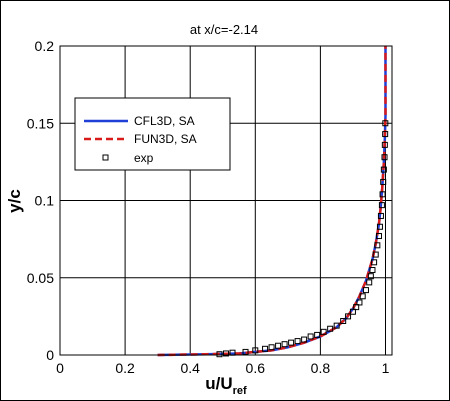 This screenshot has height=401, width=450. I want to click on y-tick-label: 0.05, so click(40, 278).